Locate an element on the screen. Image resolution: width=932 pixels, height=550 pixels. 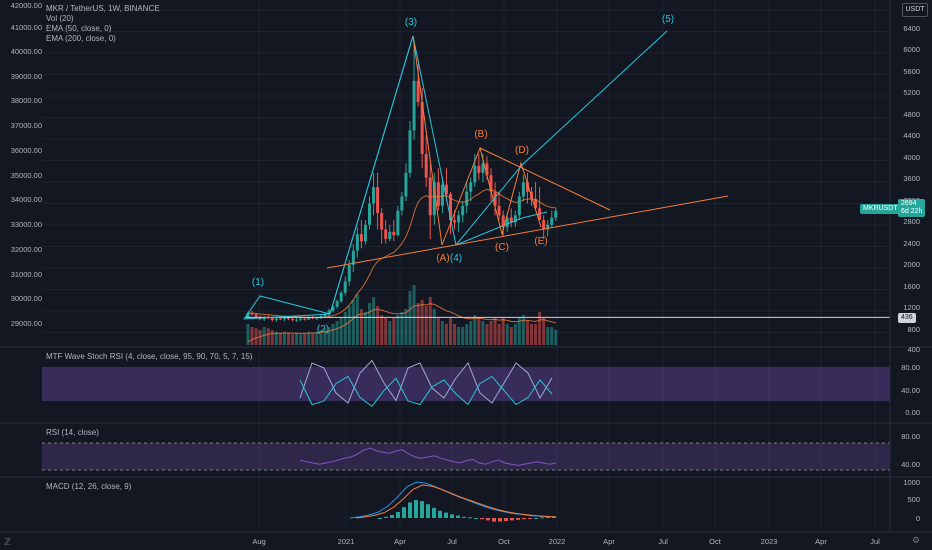
left-axis-label: 37000.00 is located at coordinates (26, 125).